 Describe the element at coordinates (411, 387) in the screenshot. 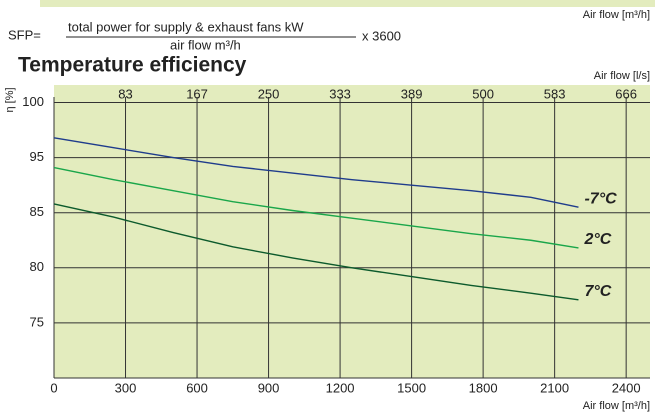

I see `x-tick-label: 1500` at that location.